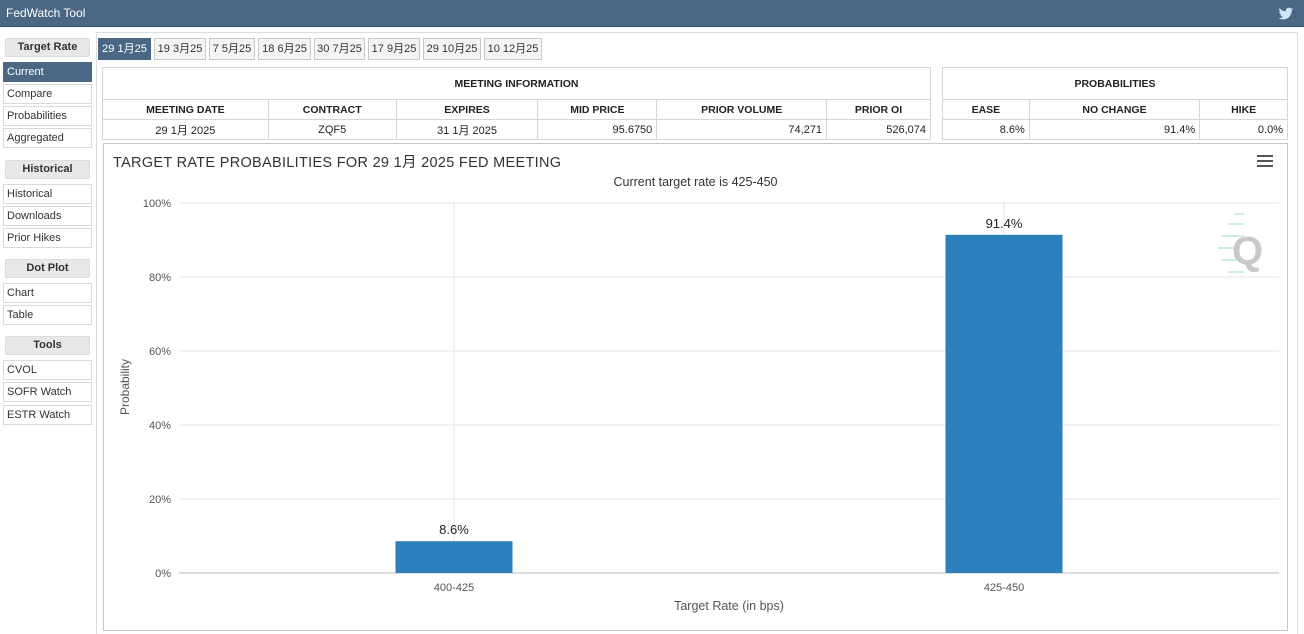  What do you see at coordinates (47, 138) in the screenshot?
I see `sidebar-item-aggregated: Aggregated` at bounding box center [47, 138].